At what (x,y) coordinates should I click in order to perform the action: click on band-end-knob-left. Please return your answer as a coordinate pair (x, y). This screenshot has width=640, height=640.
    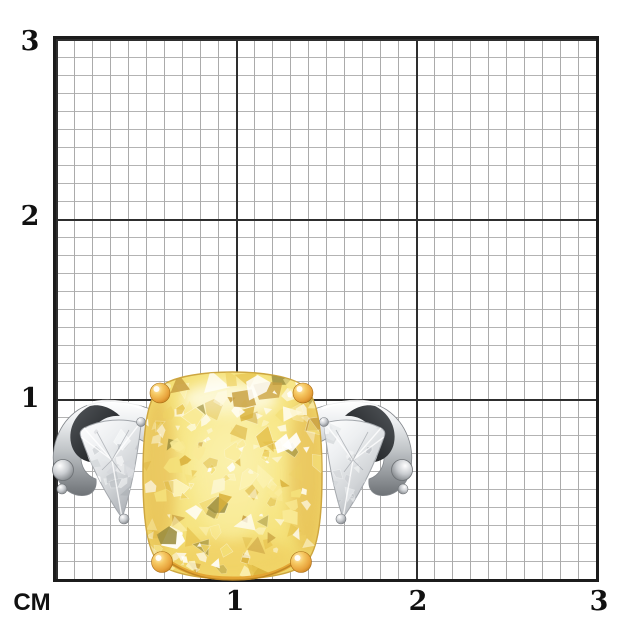
    Looking at the image, I should click on (63, 470).